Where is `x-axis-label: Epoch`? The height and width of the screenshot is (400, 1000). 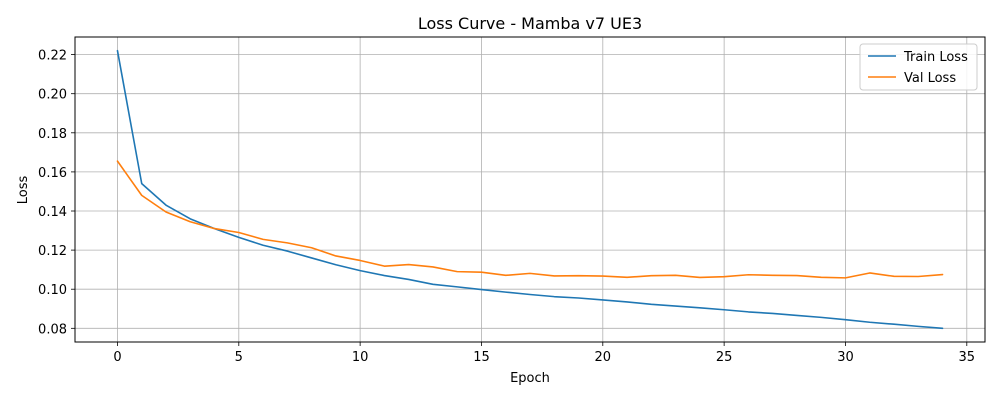
x-axis-label: Epoch is located at coordinates (530, 378).